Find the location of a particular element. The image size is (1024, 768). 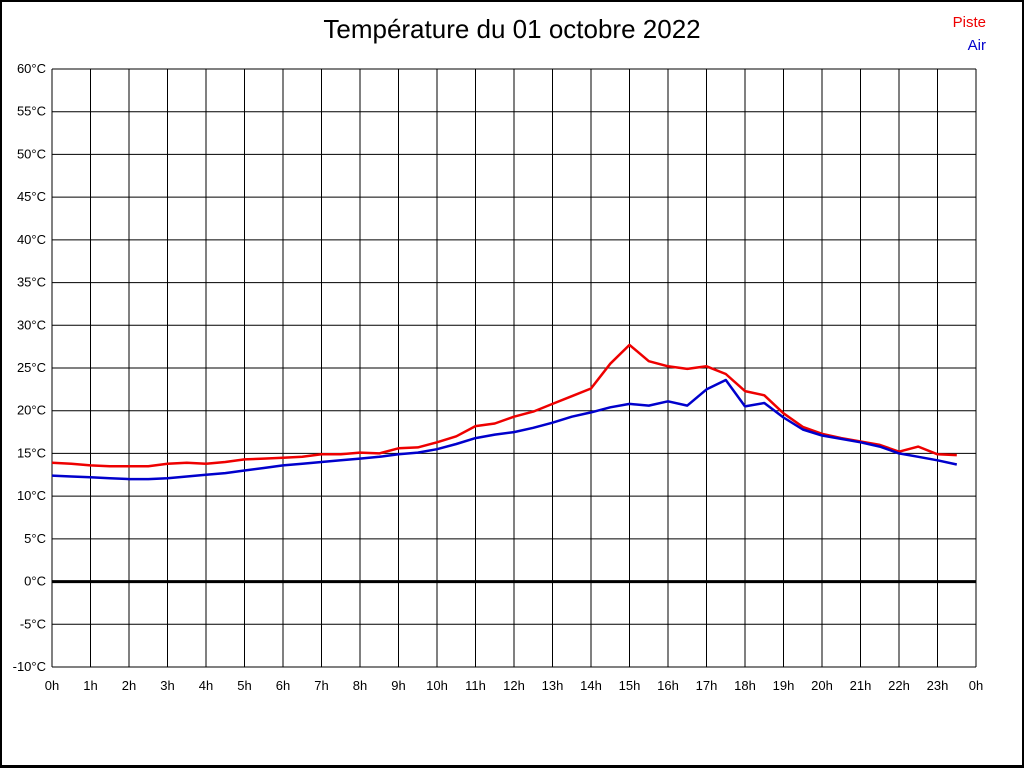

y-axis-tick-label: 60°C is located at coordinates (31, 68).